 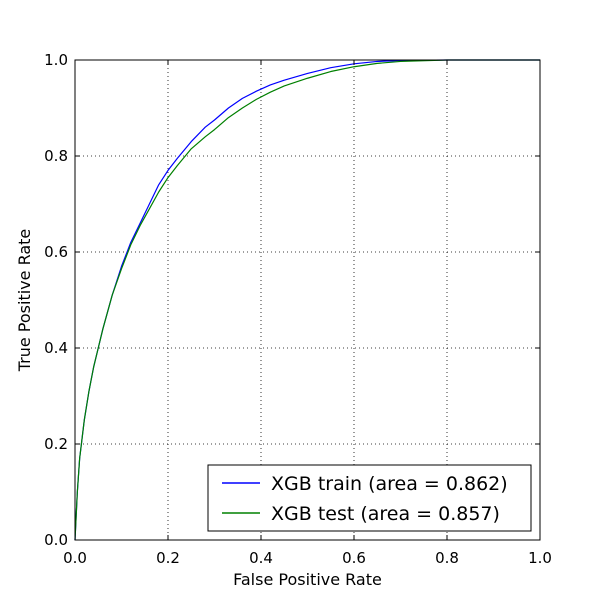 What do you see at coordinates (385, 514) in the screenshot?
I see `legend-label-test: XGB test (area = 0.857)` at bounding box center [385, 514].